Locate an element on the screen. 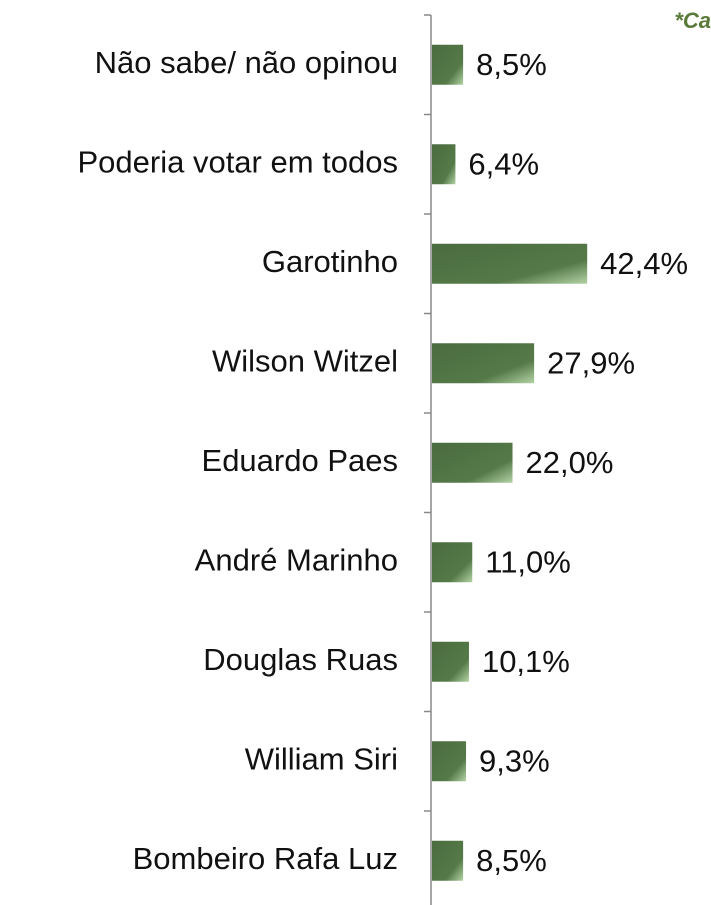 Image resolution: width=711 pixels, height=905 pixels. category-label: Poderia votar em todos is located at coordinates (237, 161).